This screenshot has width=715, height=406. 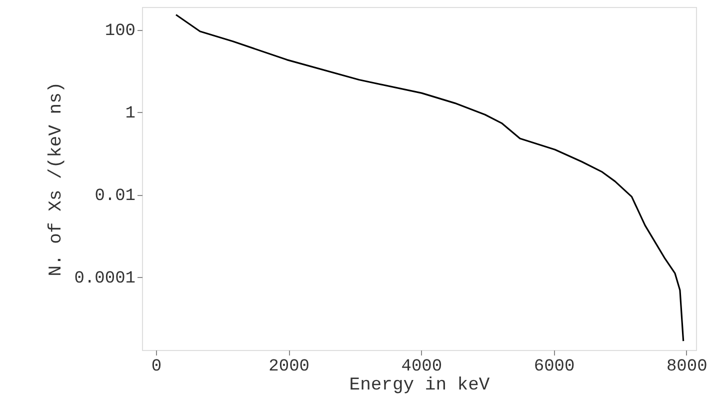 What do you see at coordinates (156, 367) in the screenshot?
I see `x-tick-label: 0` at bounding box center [156, 367].